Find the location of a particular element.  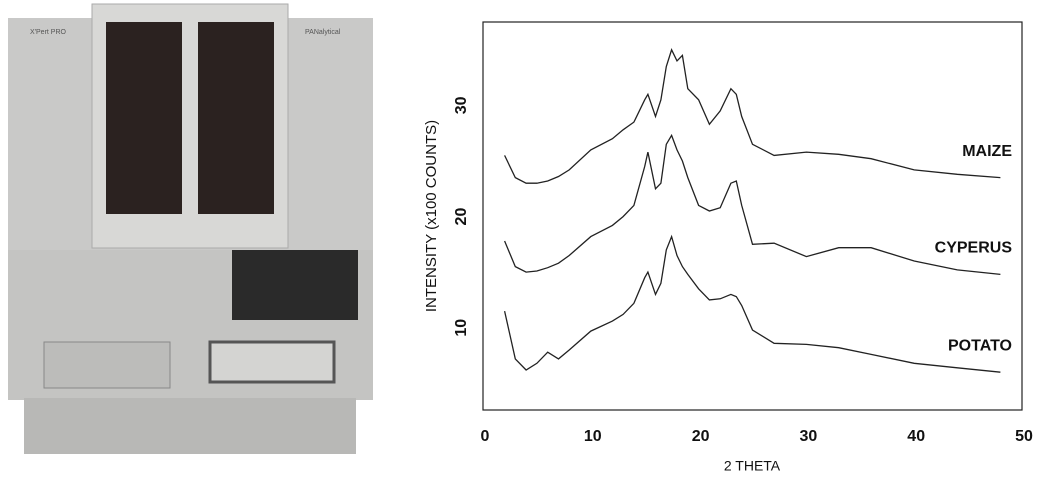

x-axis-label: 2 THETA is located at coordinates (752, 466).